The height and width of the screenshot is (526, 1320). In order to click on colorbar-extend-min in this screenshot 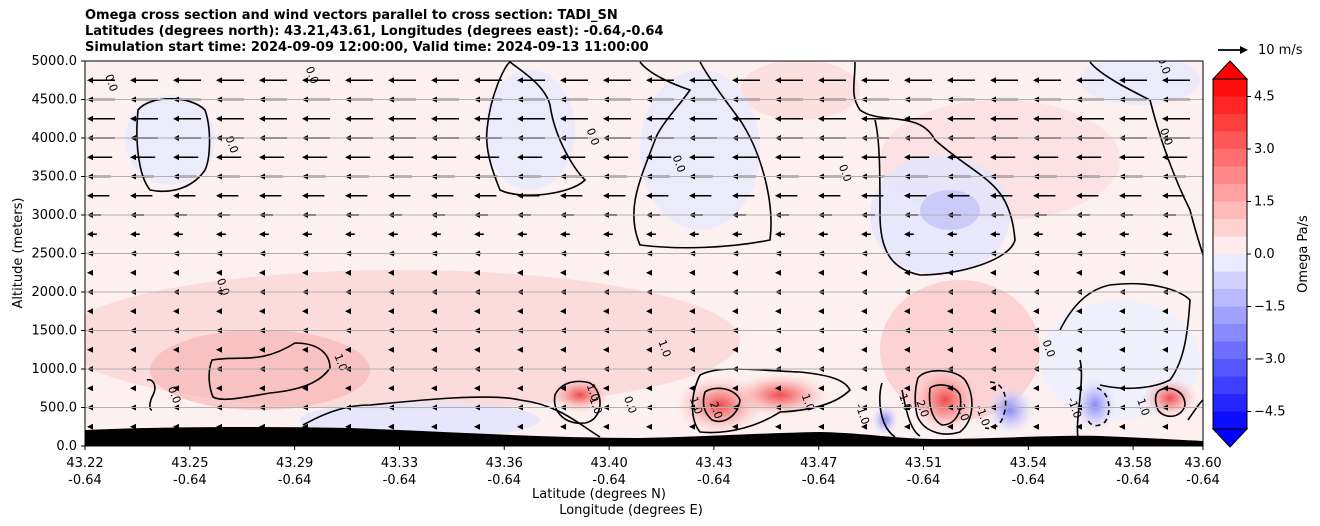, I will do `click(1230, 438)`.